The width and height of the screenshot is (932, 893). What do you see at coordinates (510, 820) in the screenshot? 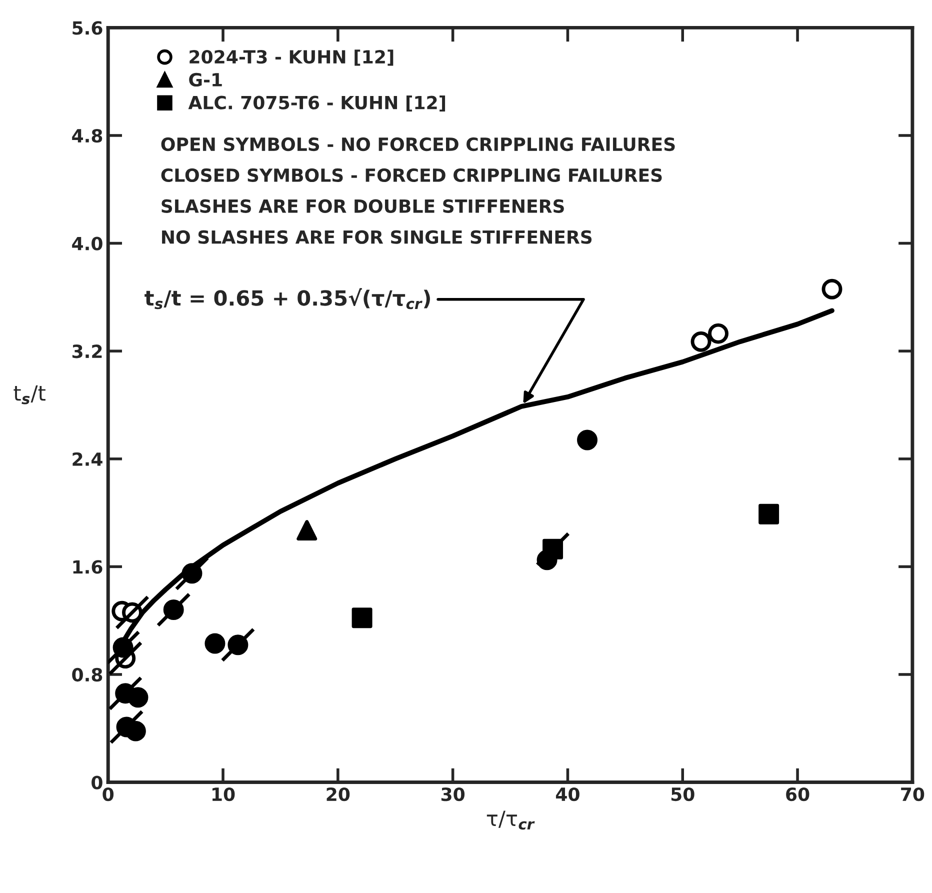
I see `x-axis-title: τ/τ$_{cr}$` at bounding box center [510, 820].